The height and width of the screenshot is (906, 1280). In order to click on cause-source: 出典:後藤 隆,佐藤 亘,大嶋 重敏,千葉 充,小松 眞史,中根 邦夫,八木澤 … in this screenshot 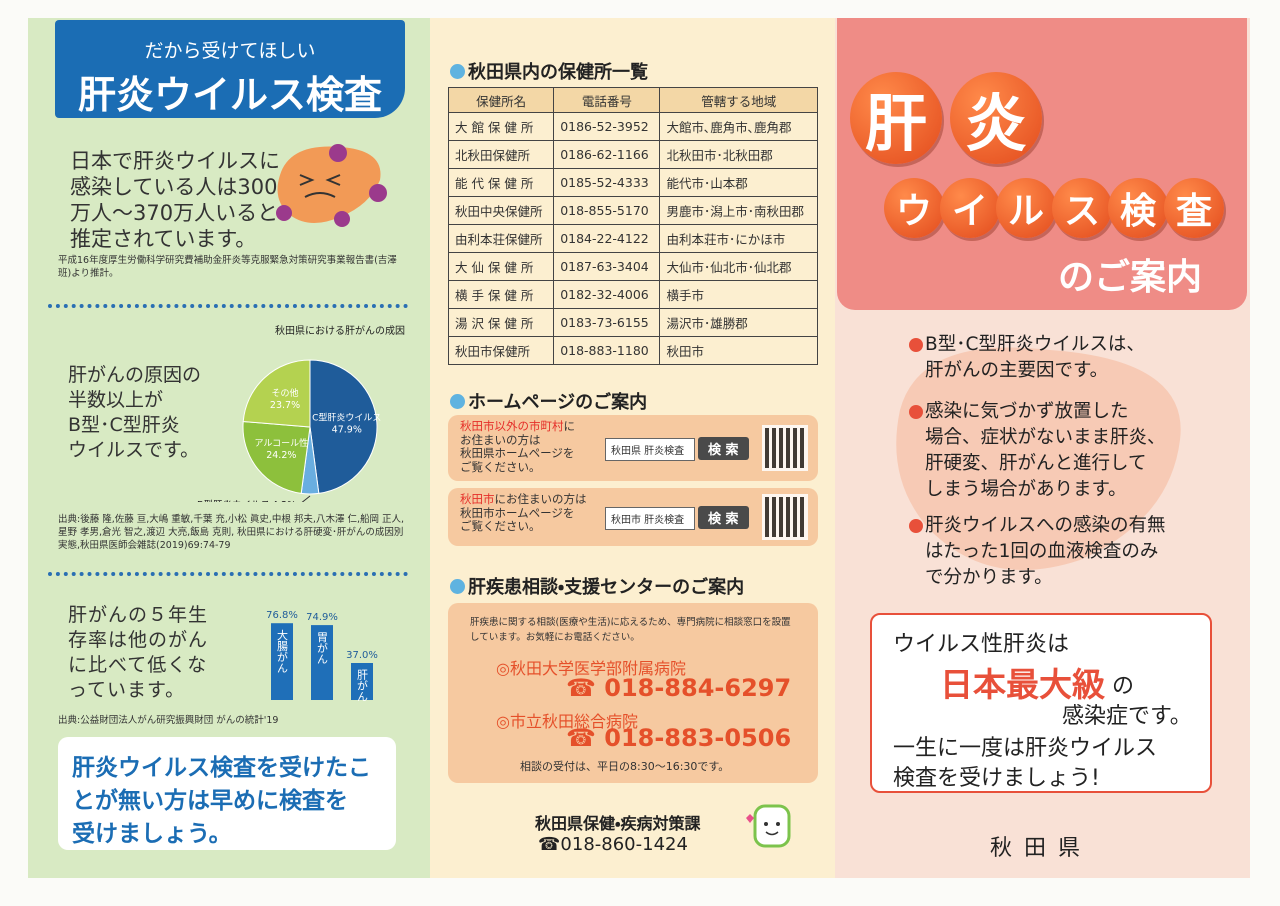, I will do `click(231, 532)`.